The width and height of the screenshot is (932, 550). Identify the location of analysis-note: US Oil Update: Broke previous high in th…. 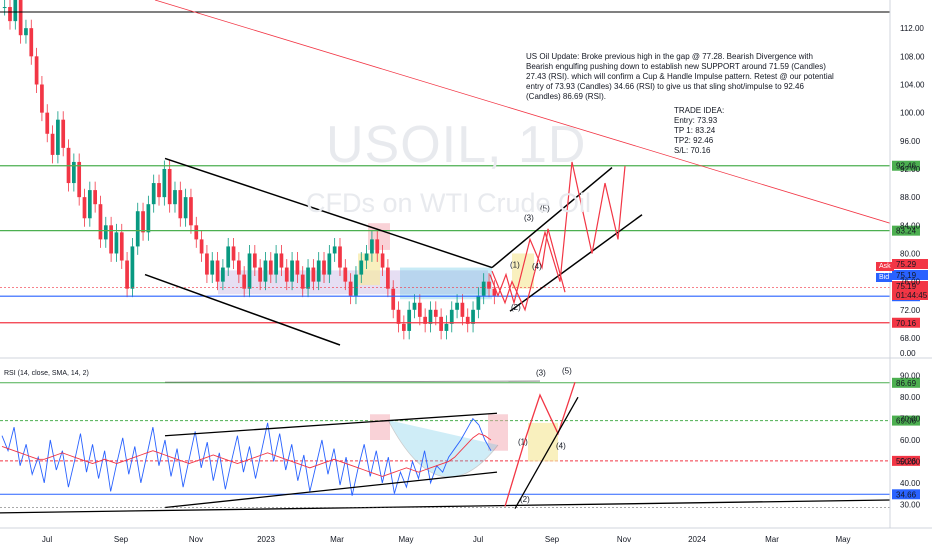
(680, 76).